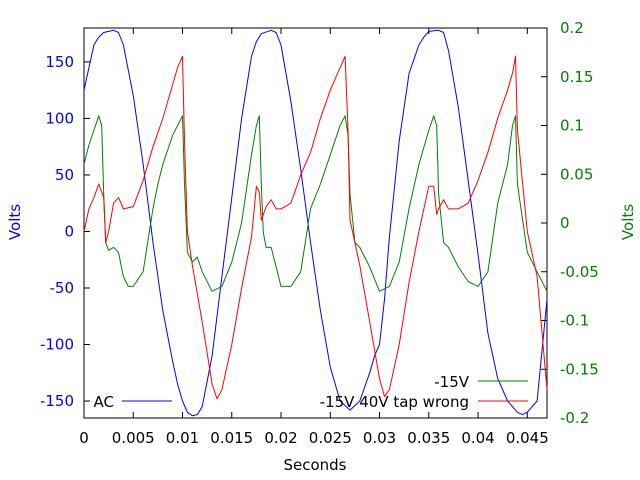  Describe the element at coordinates (280, 438) in the screenshot. I see `x-tick-label: 0.02` at that location.